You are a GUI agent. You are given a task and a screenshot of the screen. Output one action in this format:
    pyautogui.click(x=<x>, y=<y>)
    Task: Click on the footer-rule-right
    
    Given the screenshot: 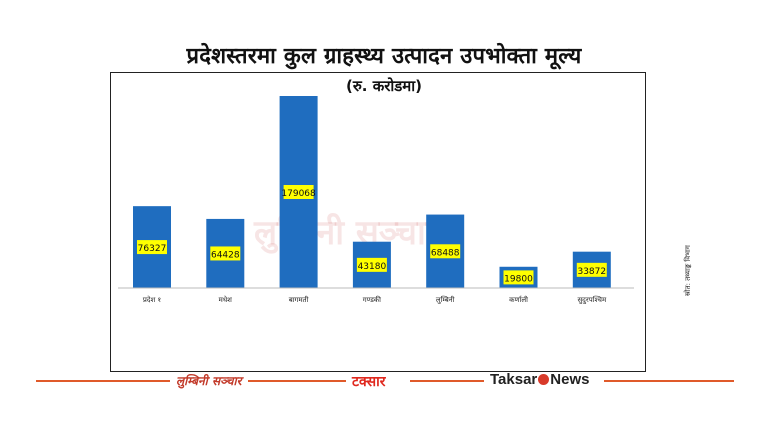 What is the action you would take?
    pyautogui.click(x=669, y=381)
    